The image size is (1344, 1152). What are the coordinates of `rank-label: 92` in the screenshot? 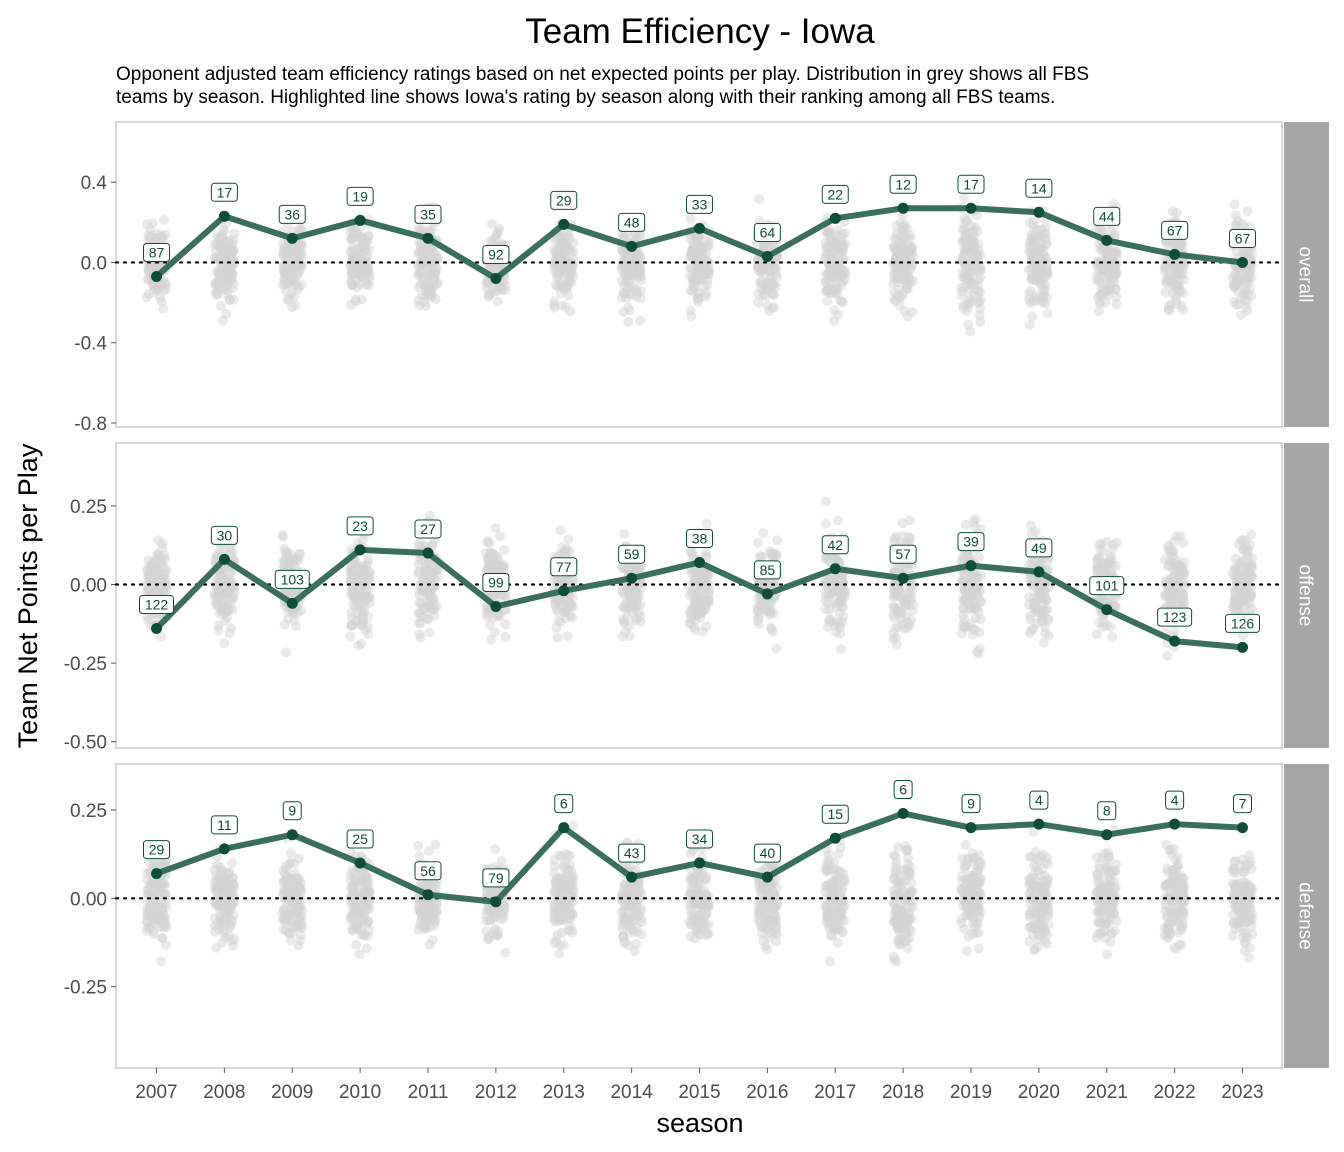 It's located at (496, 255).